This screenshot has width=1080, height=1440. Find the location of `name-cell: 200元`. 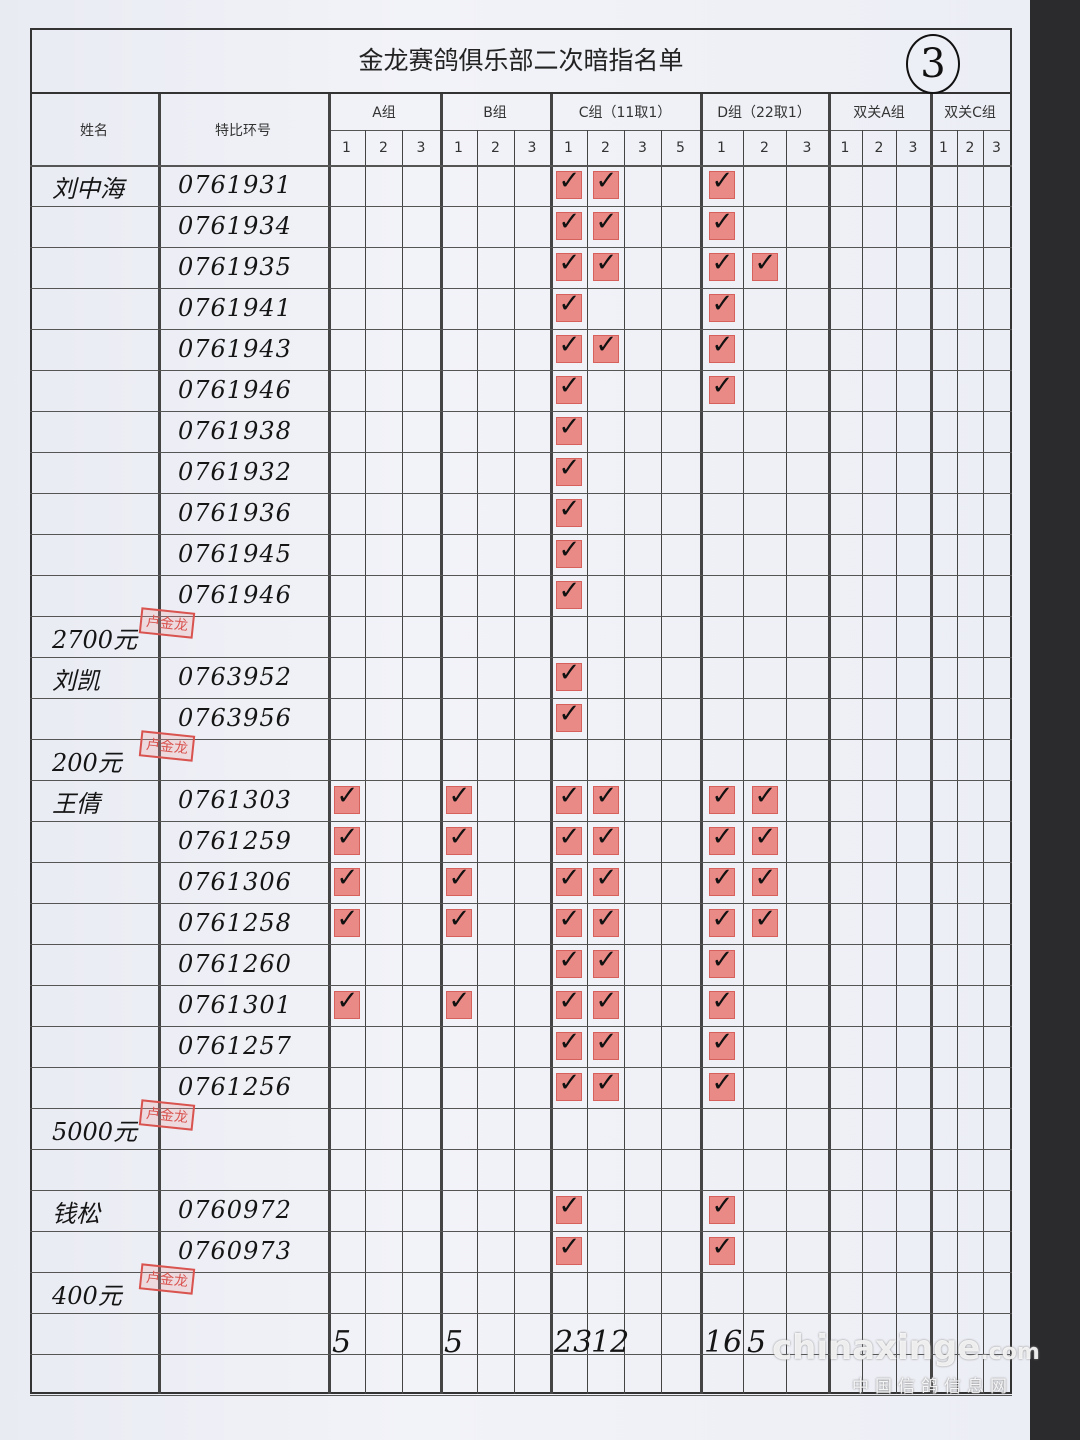

name-cell: 200元 is located at coordinates (87, 763).